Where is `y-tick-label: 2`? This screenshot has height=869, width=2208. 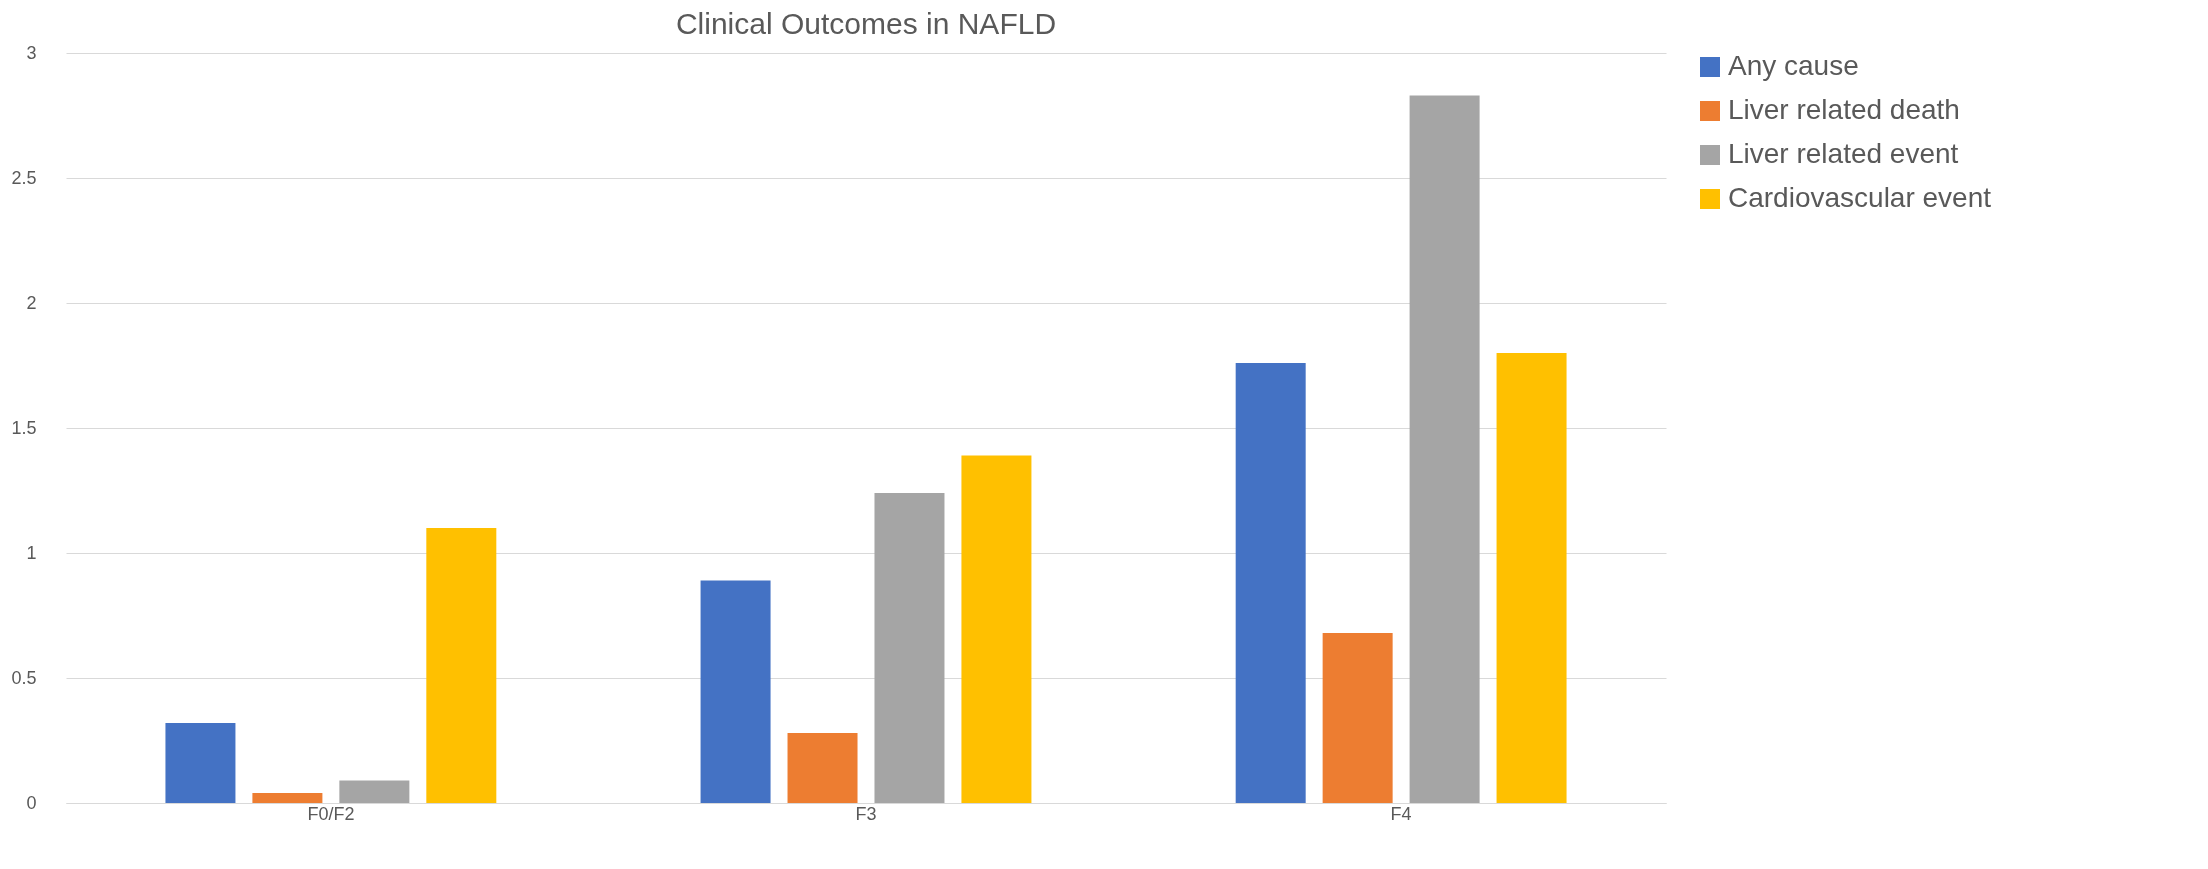
y-tick-label: 2 is located at coordinates (31, 302).